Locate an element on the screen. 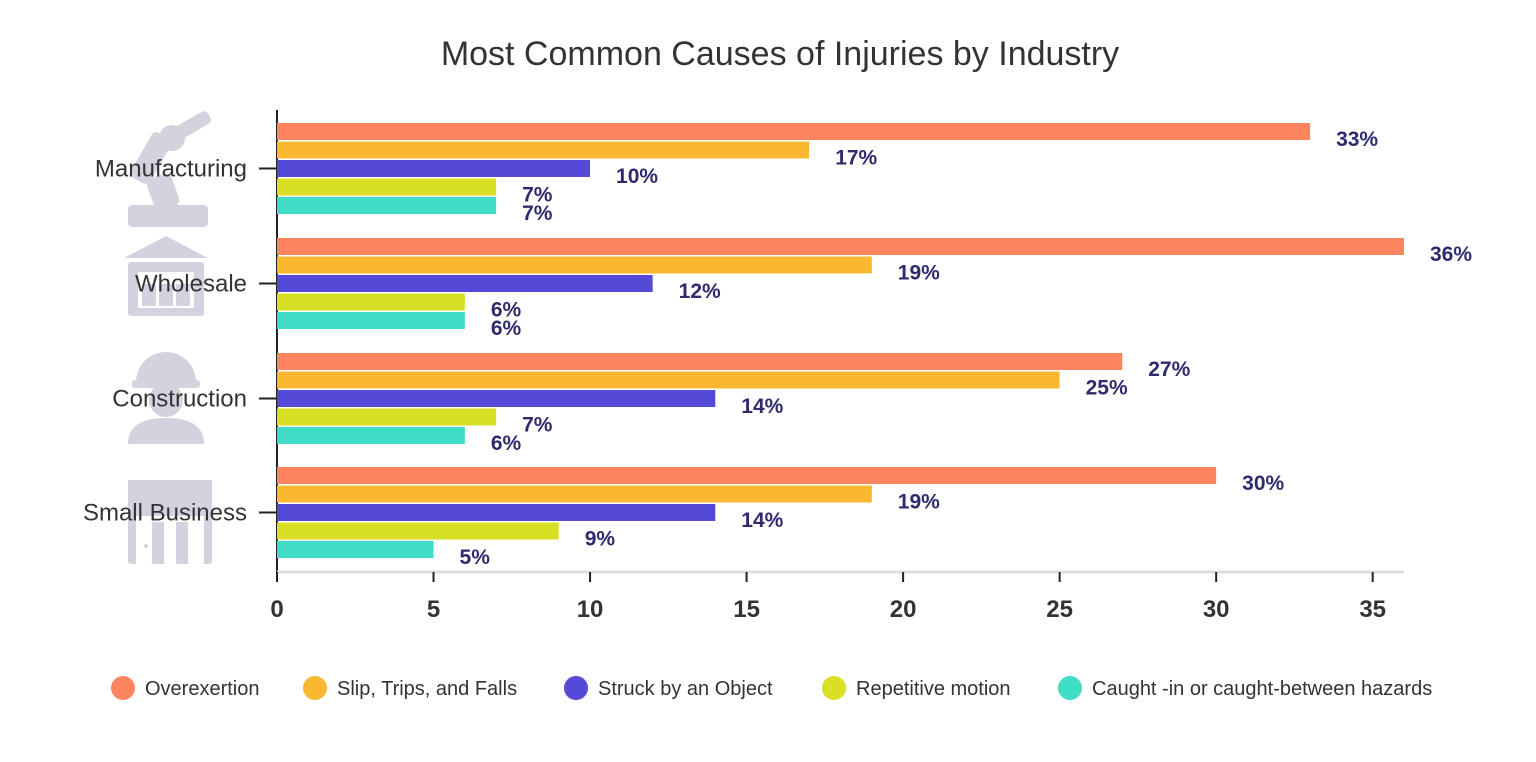 Image resolution: width=1536 pixels, height=762 pixels. data-label: 5% is located at coordinates (475, 557).